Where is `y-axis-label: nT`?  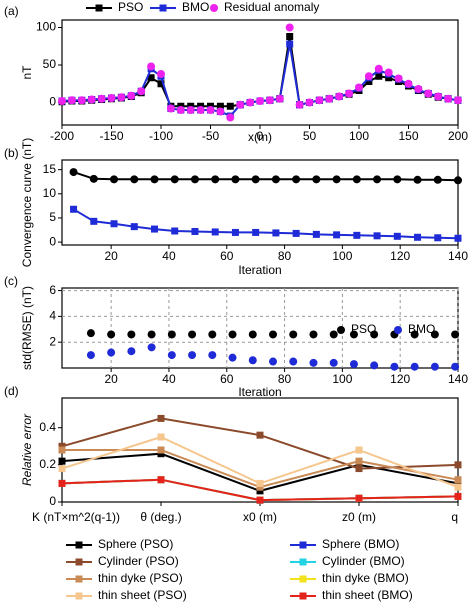
y-axis-label: nT is located at coordinates (27, 72).